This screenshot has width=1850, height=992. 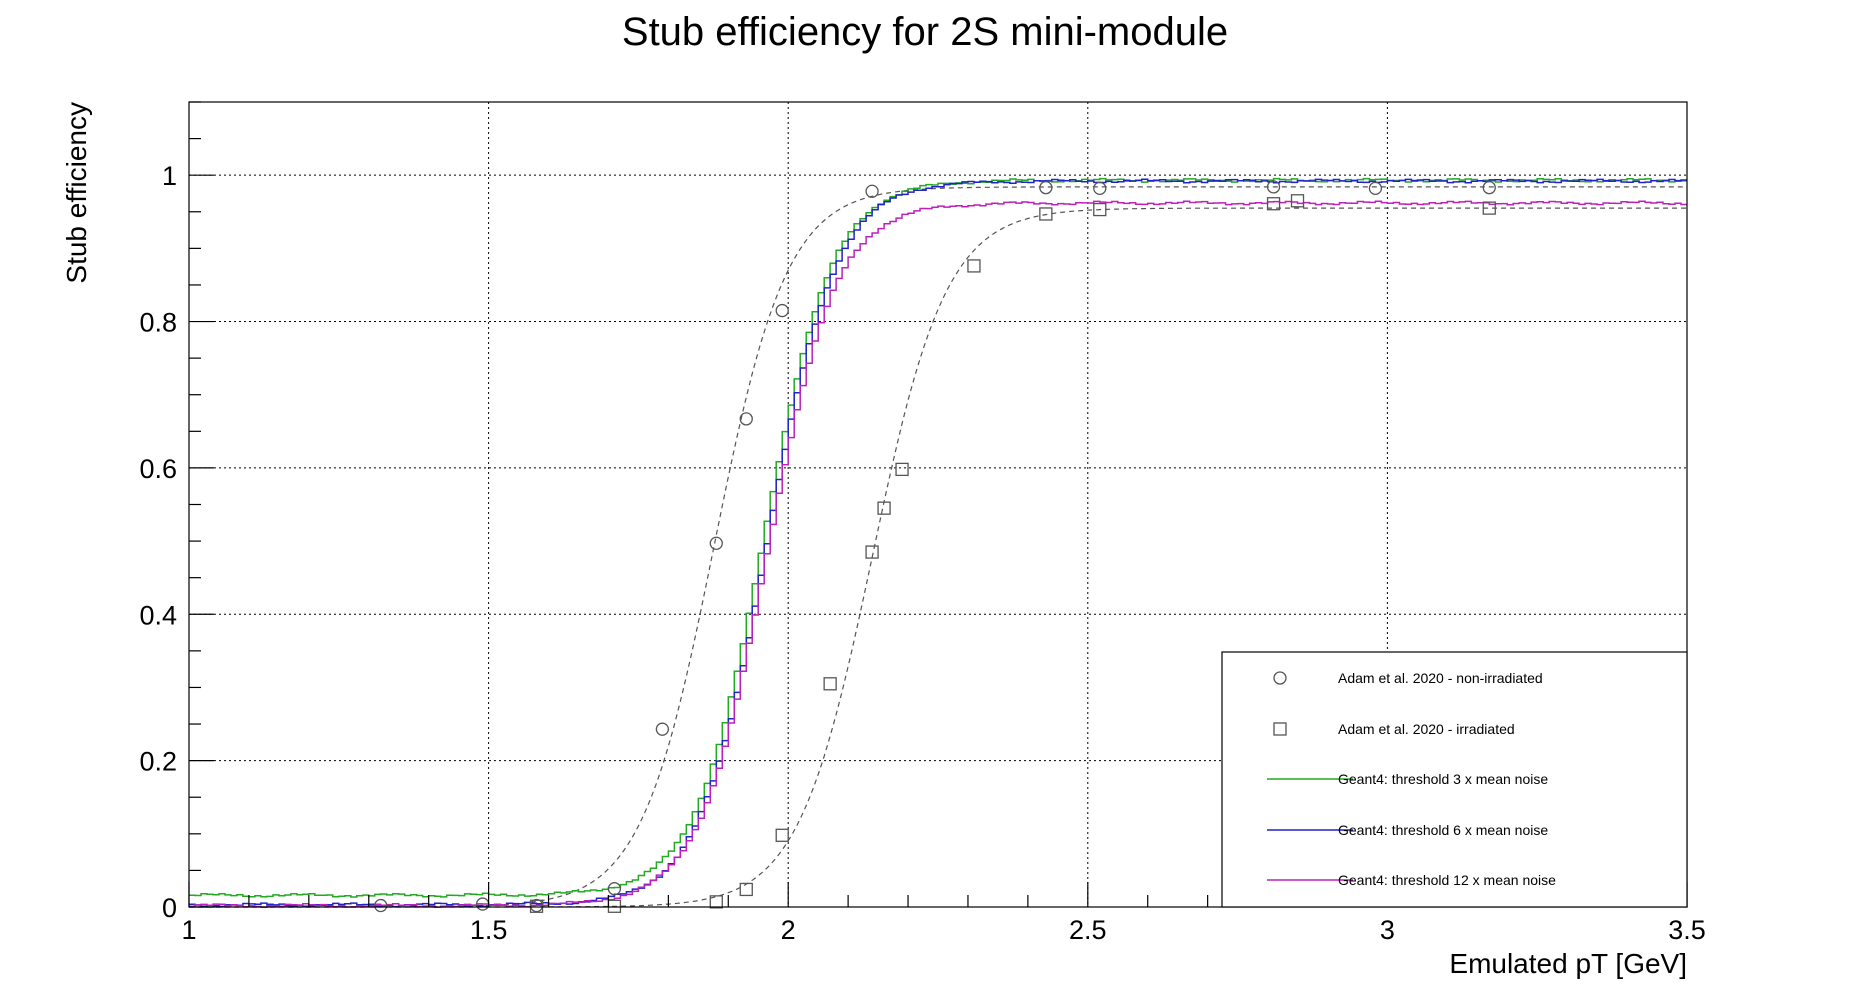 I want to click on legend-label: Geant4: threshold 3 x mean noise, so click(x=1443, y=779).